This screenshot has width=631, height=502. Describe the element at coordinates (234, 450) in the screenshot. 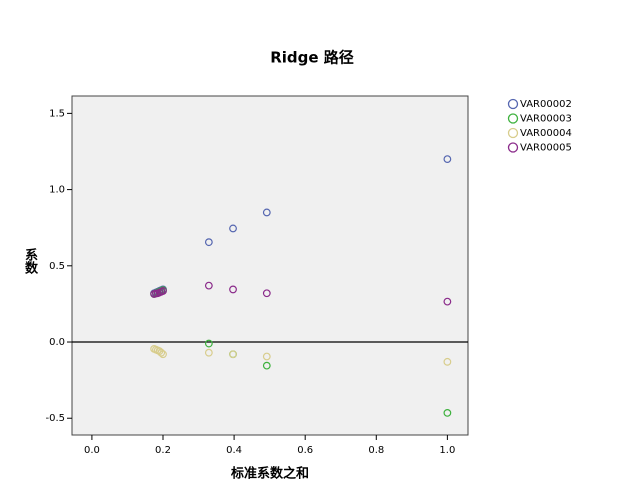

I see `x-tick-label: 0.4` at that location.